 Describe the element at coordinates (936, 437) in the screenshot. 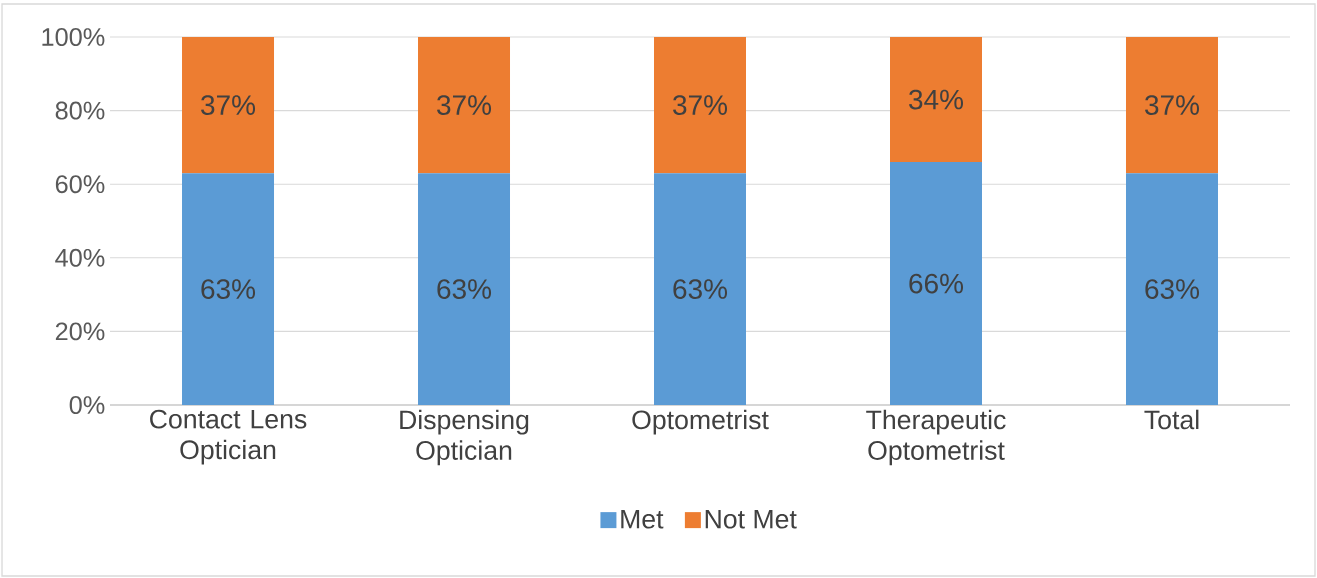

I see `x-tick-label: Therapeutic Optometrist` at that location.